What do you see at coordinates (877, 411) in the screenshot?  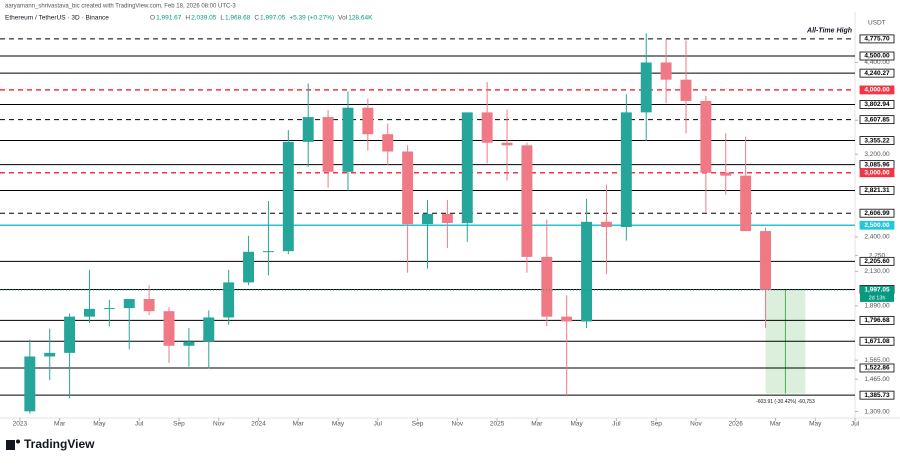 I see `y-tick-label: 1,309.00` at bounding box center [877, 411].